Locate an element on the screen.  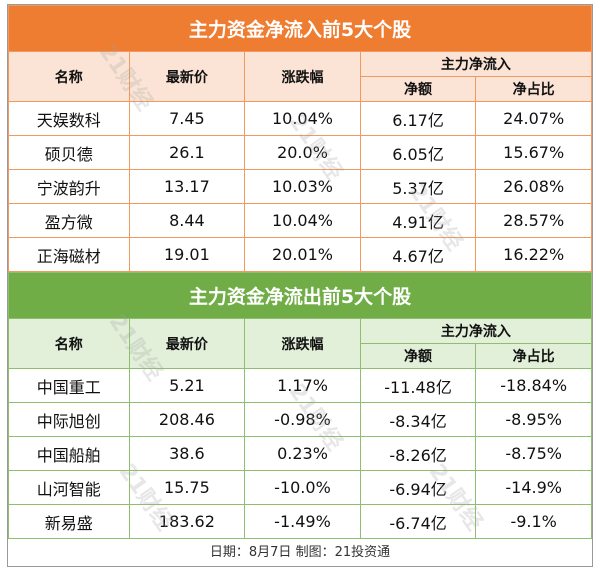
cell: -0.98% is located at coordinates (302, 419).